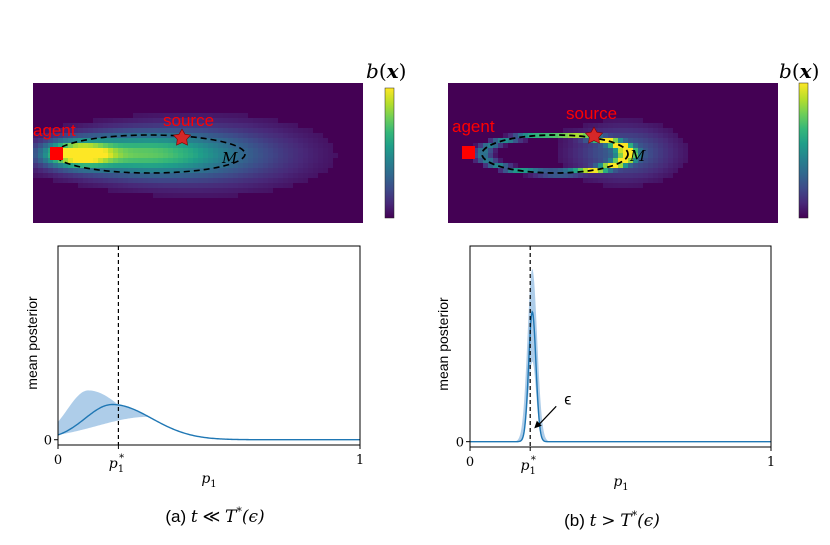 Image resolution: width=830 pixels, height=545 pixels. What do you see at coordinates (209, 415) in the screenshot?
I see `chart-a-uncertainty-band` at bounding box center [209, 415].